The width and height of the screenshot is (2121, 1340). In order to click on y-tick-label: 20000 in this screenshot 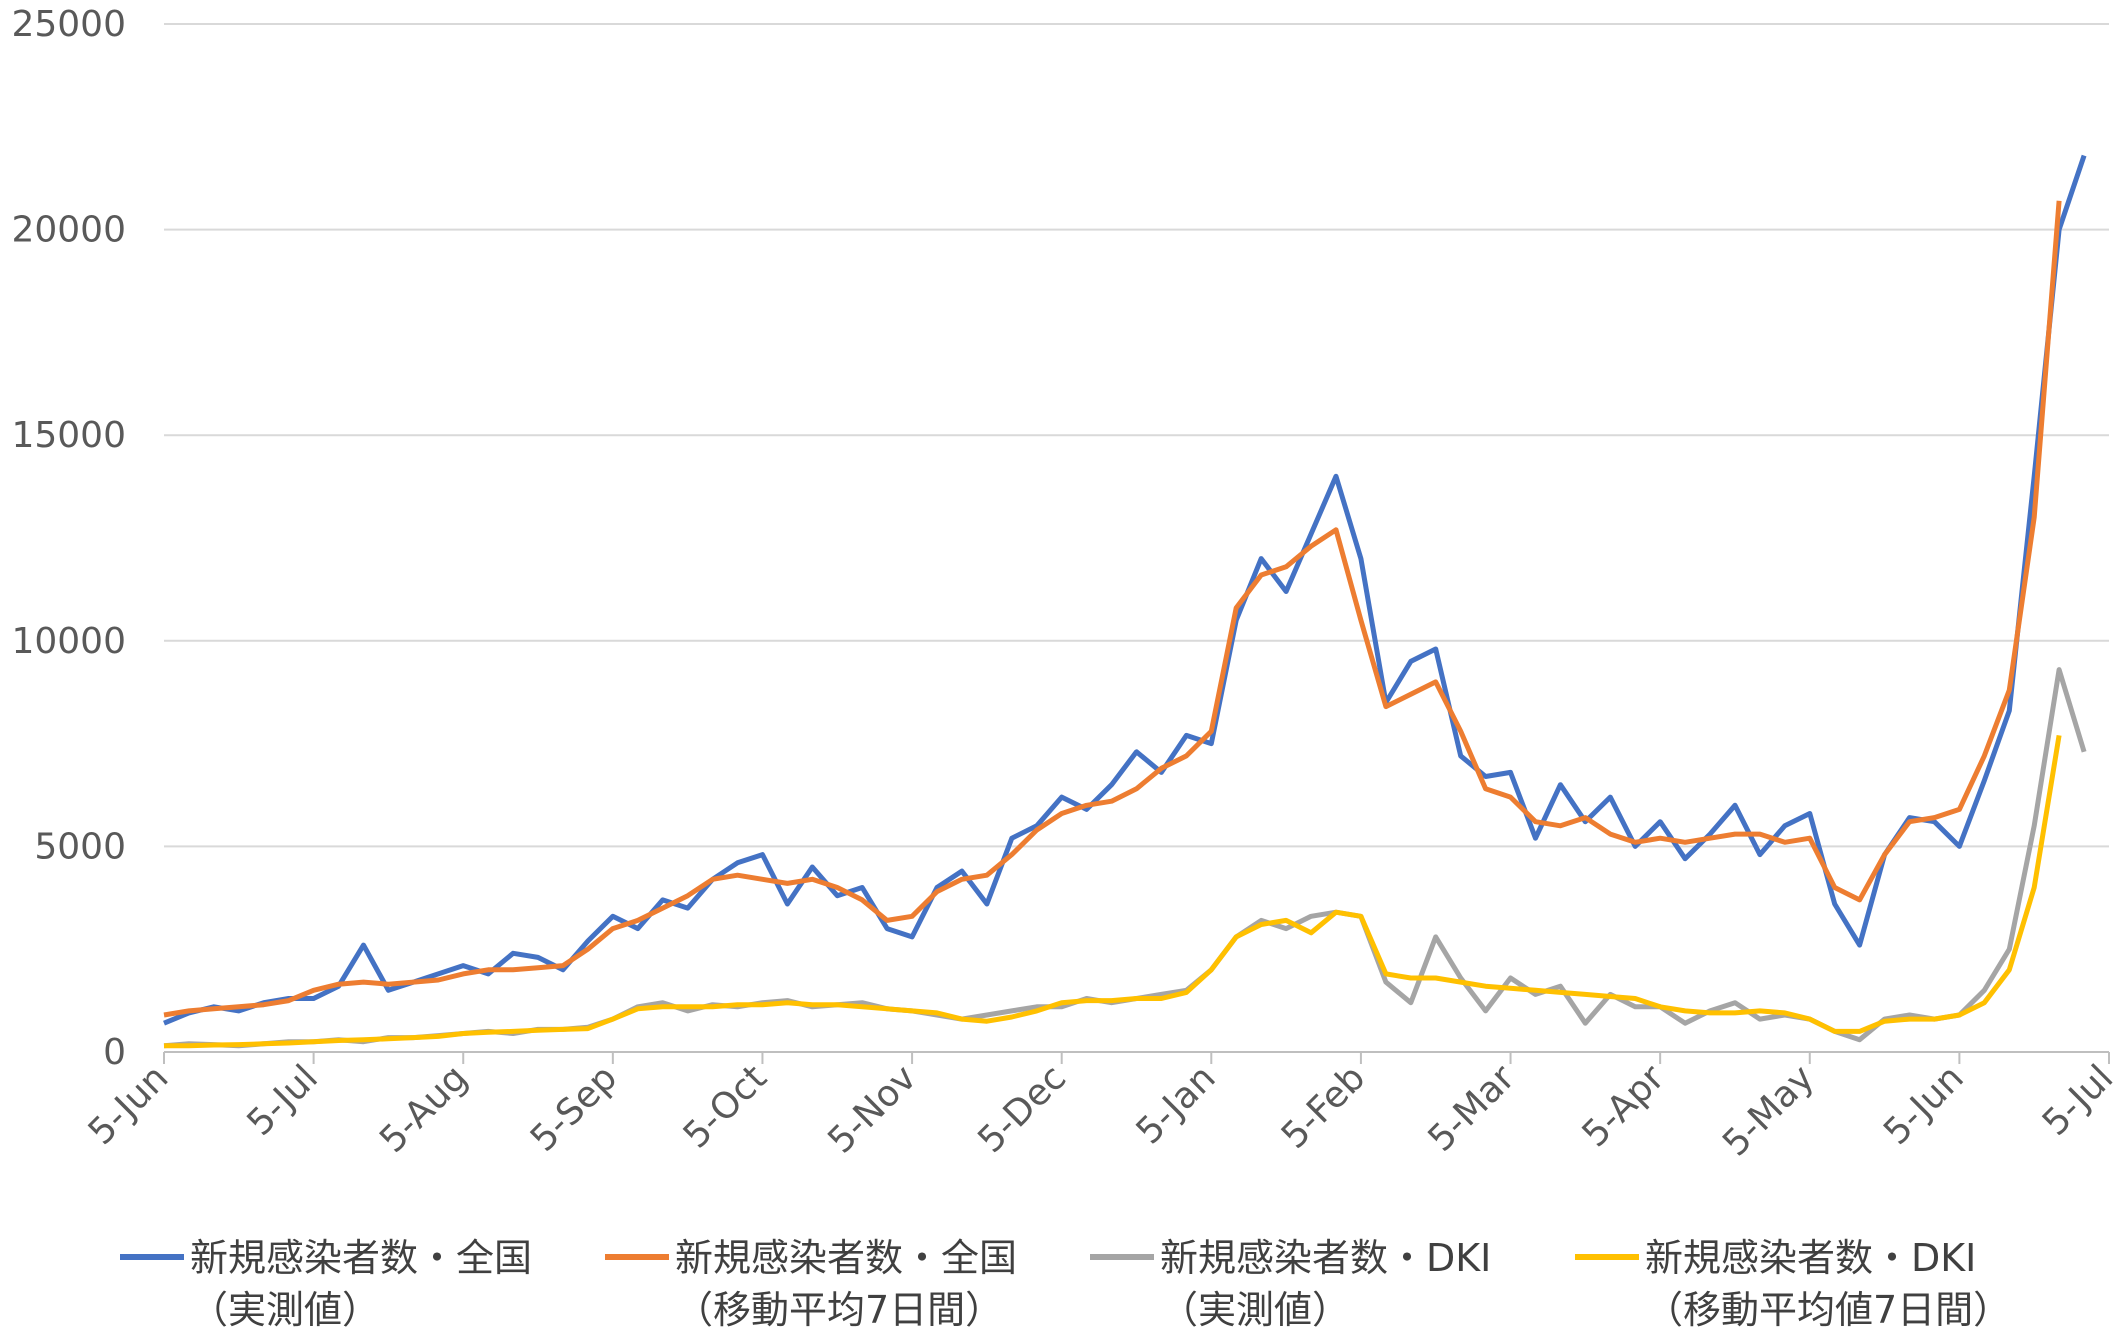, I will do `click(68, 230)`.